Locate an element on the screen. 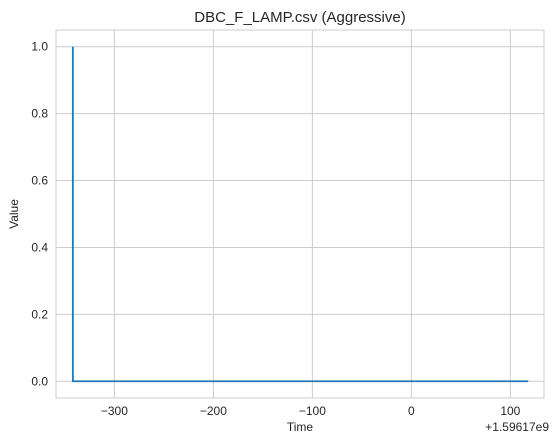  x-tick-label: −100 is located at coordinates (312, 411).